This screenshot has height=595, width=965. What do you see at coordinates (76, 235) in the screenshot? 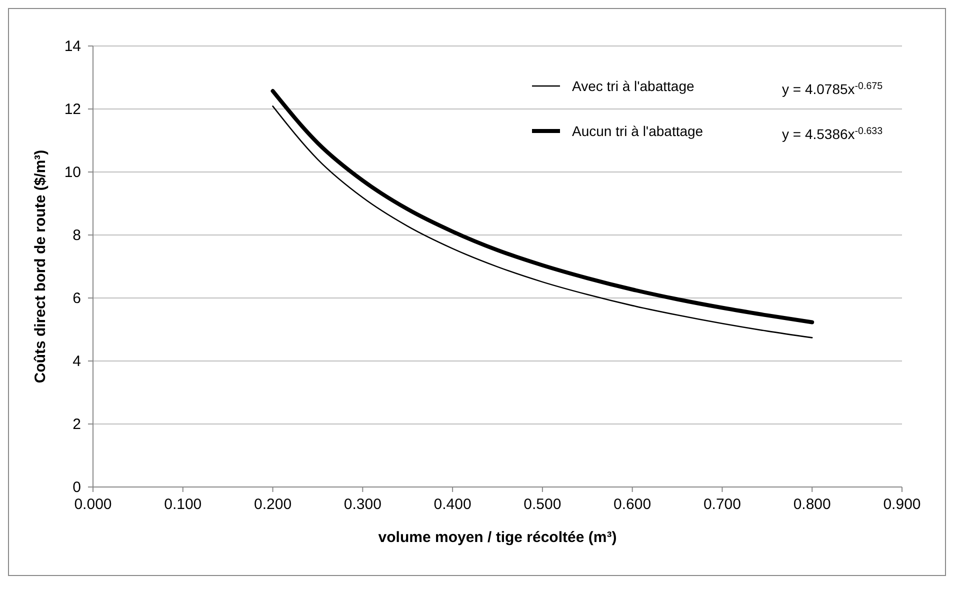
I see `y-tick-label: 8` at bounding box center [76, 235].